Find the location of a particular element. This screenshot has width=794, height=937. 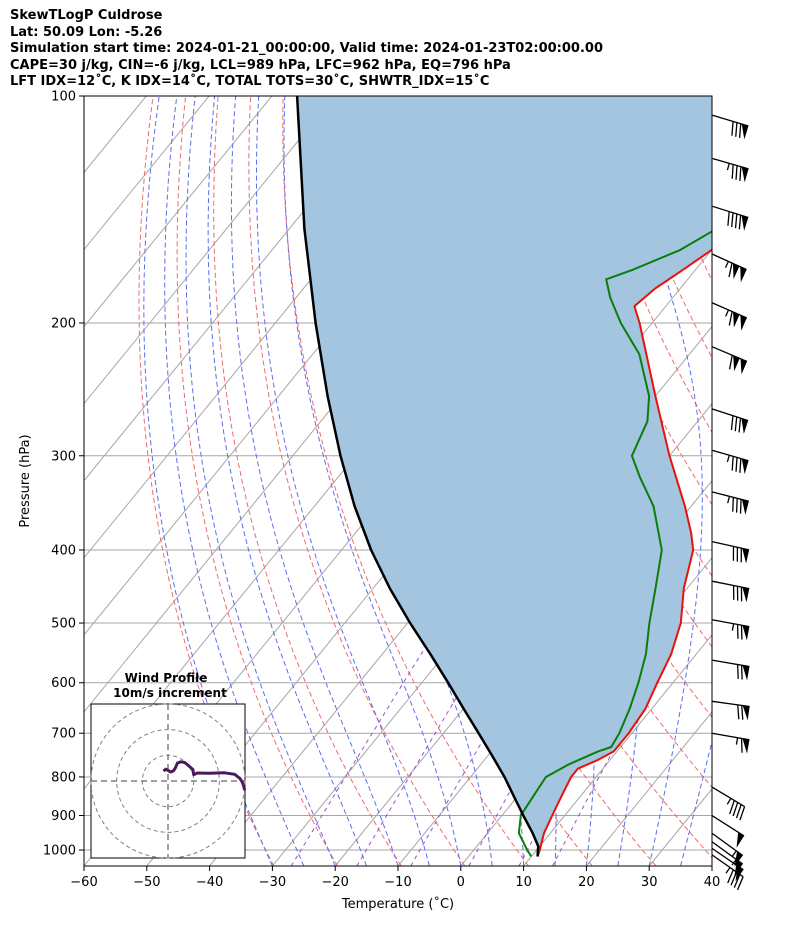

x-tick-label: −60 is located at coordinates (83, 882).